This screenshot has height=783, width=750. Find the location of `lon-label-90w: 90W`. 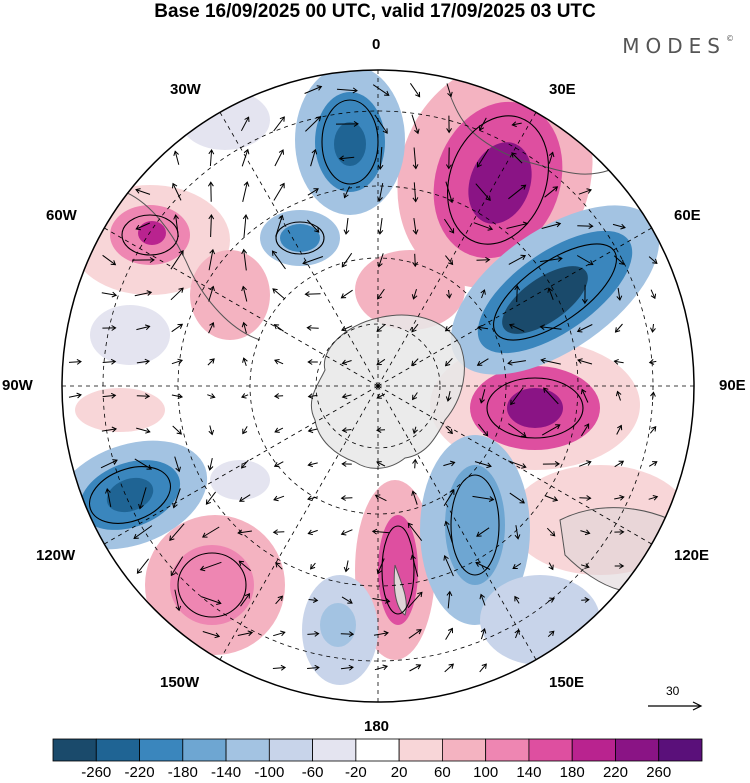

lon-label-90w: 90W is located at coordinates (17, 385).